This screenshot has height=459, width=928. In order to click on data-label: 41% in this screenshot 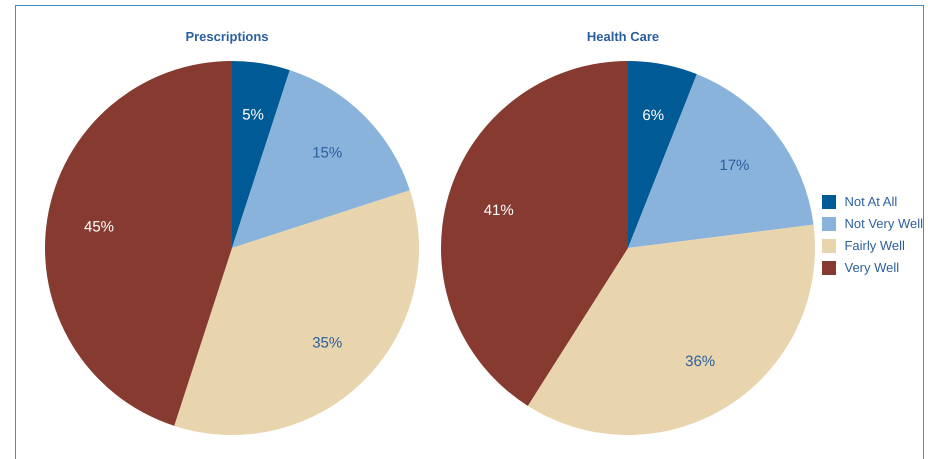, I will do `click(499, 210)`.